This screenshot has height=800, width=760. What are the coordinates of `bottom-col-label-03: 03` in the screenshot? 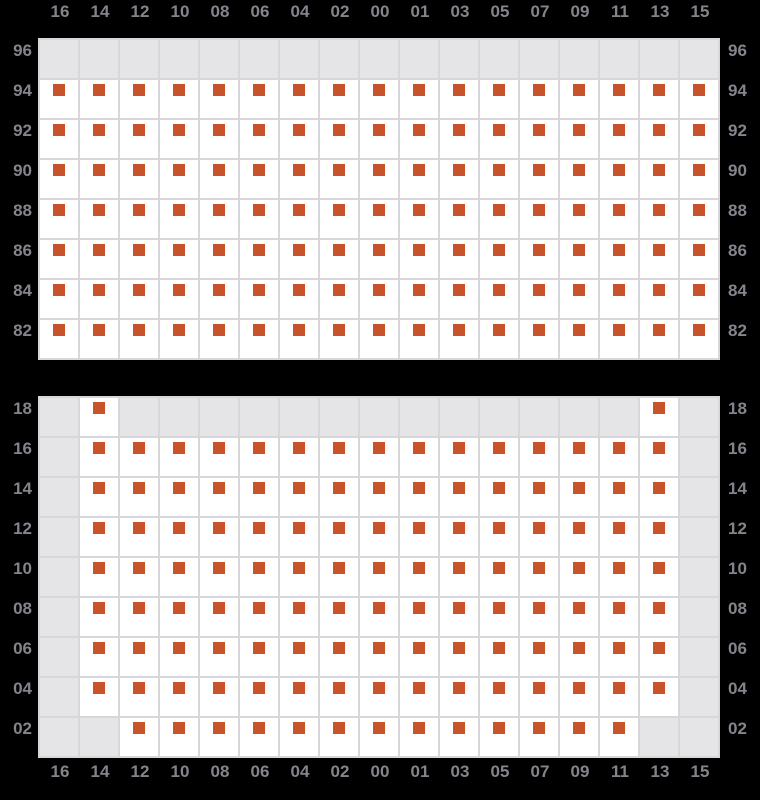 It's located at (460, 771).